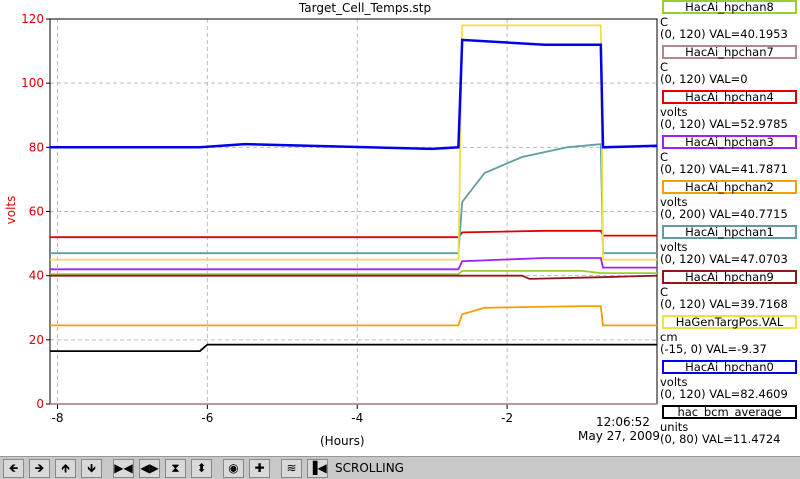 The width and height of the screenshot is (800, 479). Describe the element at coordinates (342, 441) in the screenshot. I see `x-axis-label: (Hours)` at that location.